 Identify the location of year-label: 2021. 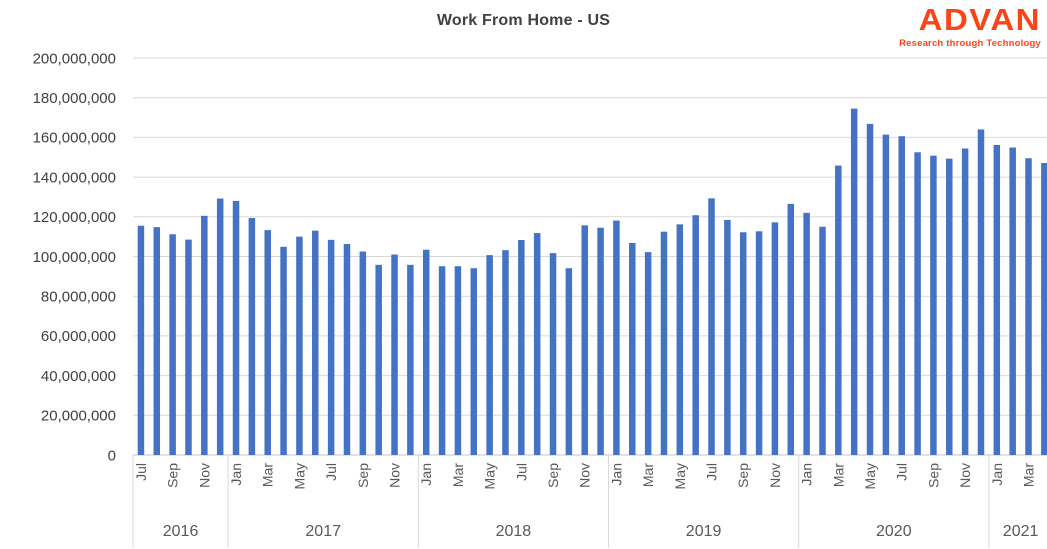
(1021, 531).